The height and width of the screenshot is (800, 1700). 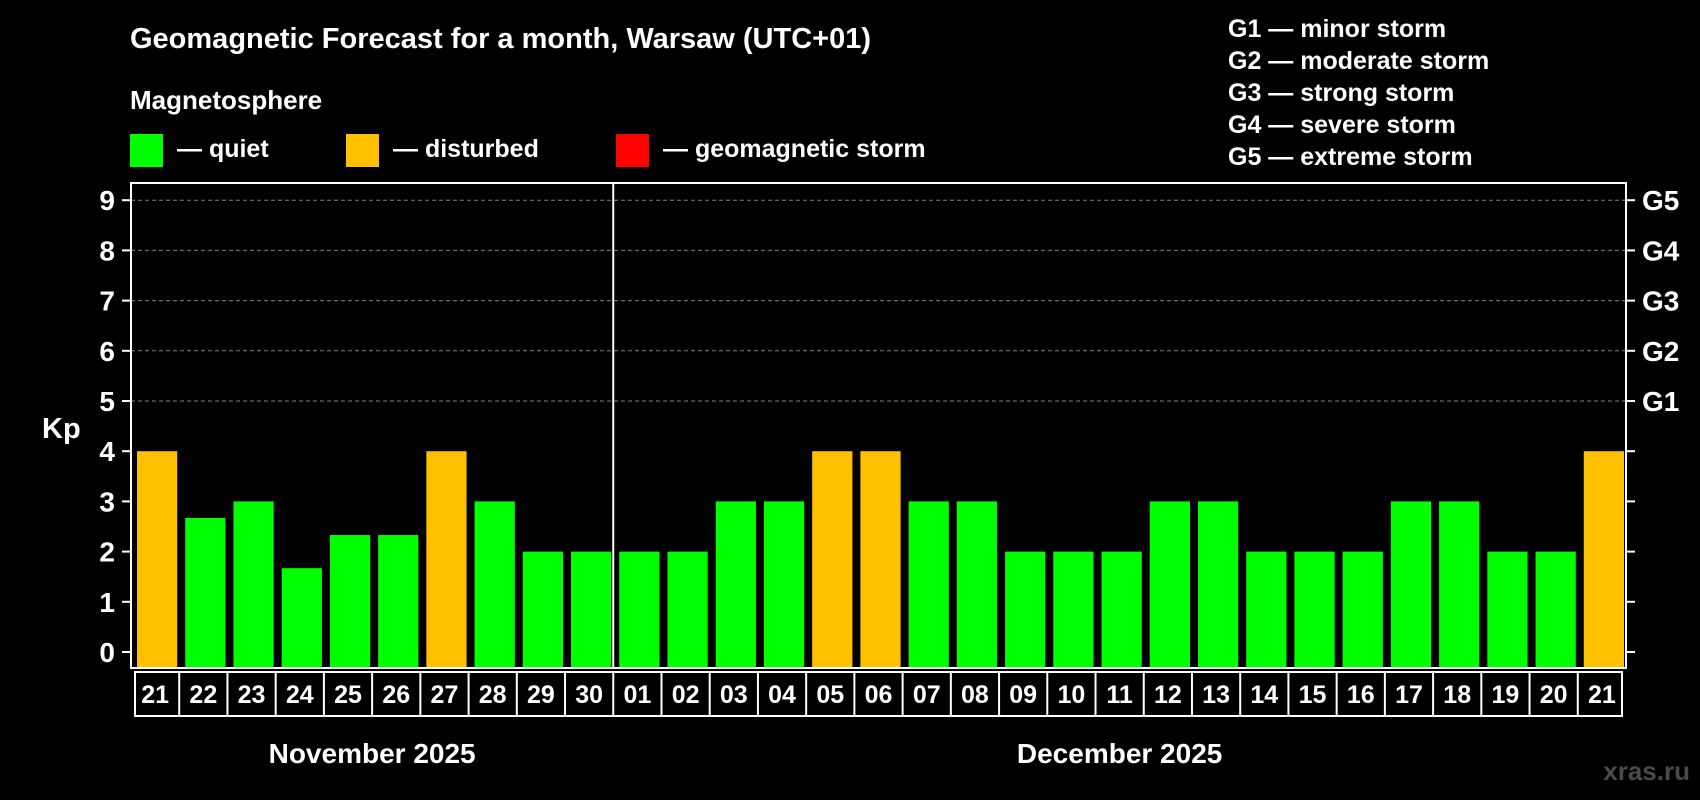 What do you see at coordinates (686, 695) in the screenshot?
I see `date-label-11: 02` at bounding box center [686, 695].